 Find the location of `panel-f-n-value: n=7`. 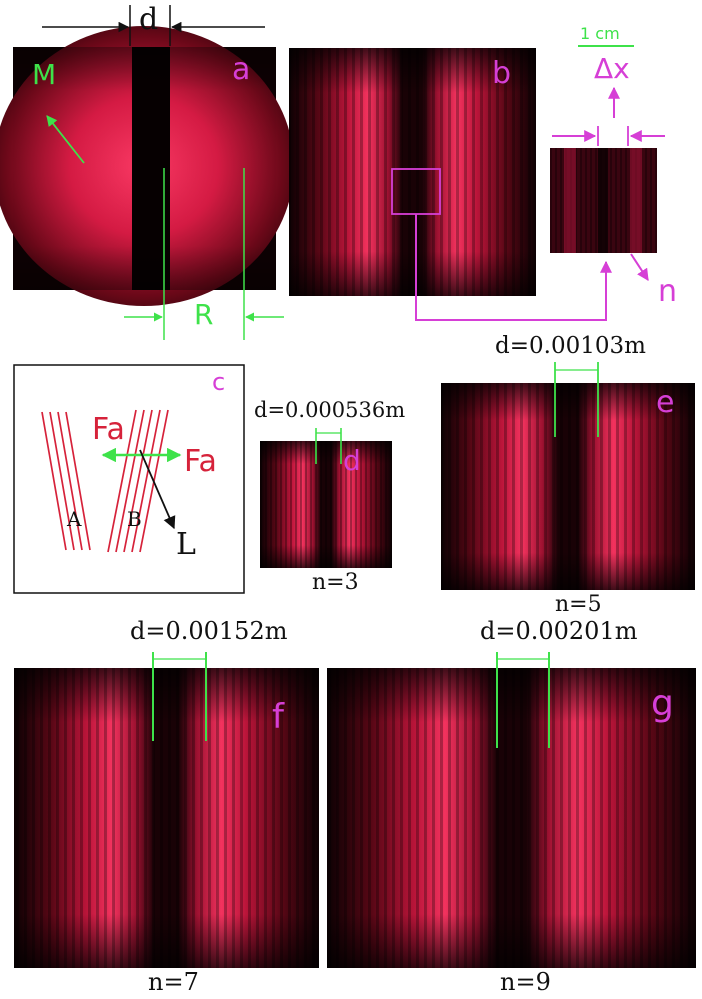

panel-f-n-value: n=7 is located at coordinates (173, 982).